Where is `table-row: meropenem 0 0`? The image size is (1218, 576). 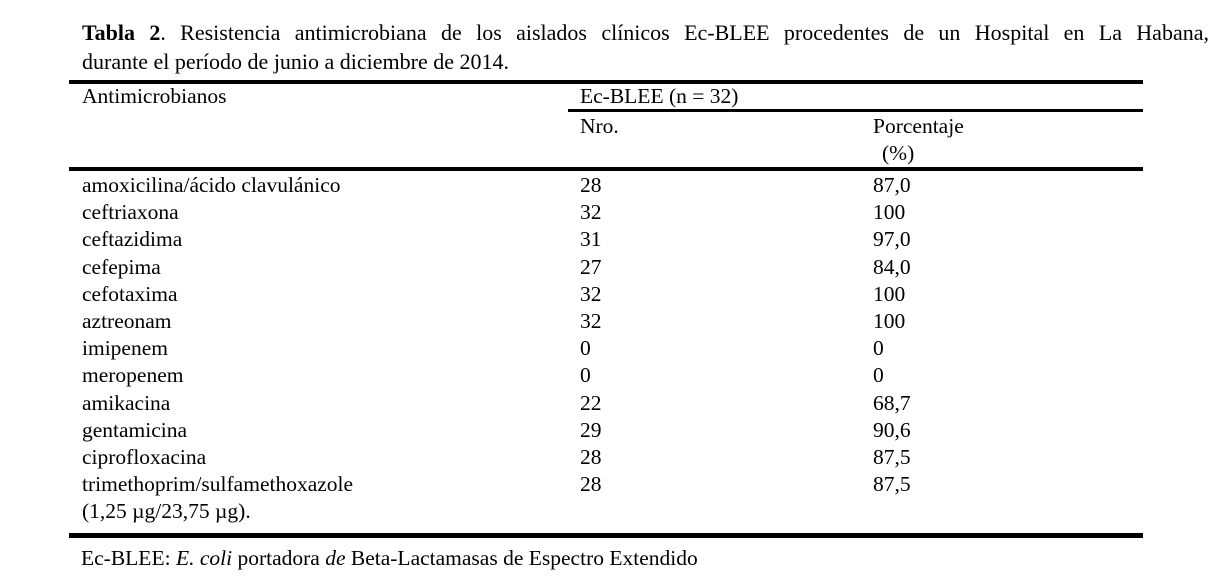
table-row: meropenem 0 0 is located at coordinates (606, 375).